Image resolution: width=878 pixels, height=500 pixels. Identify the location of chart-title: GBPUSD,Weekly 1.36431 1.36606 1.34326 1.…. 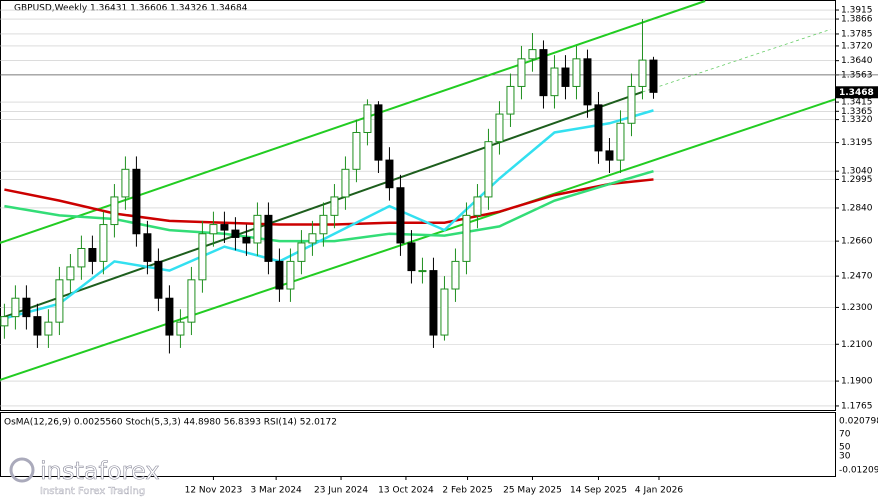
(131, 9).